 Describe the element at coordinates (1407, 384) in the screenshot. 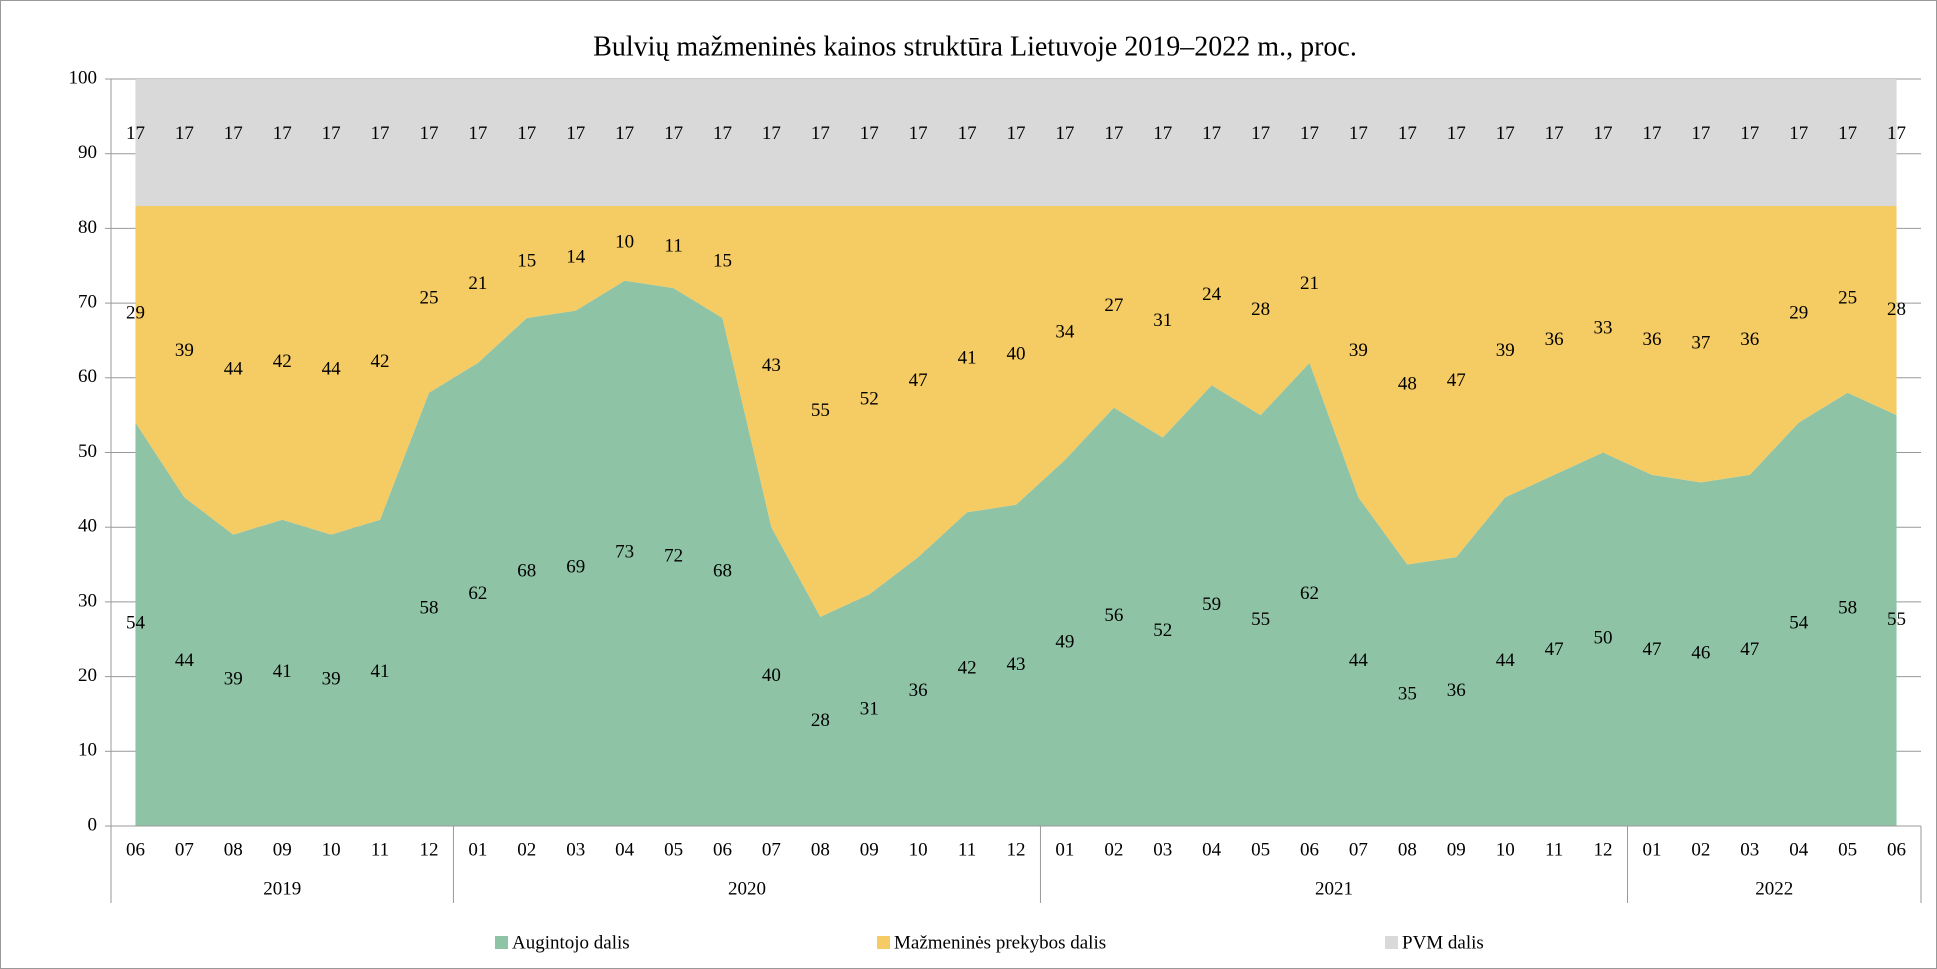

I see `data-label: 48` at that location.